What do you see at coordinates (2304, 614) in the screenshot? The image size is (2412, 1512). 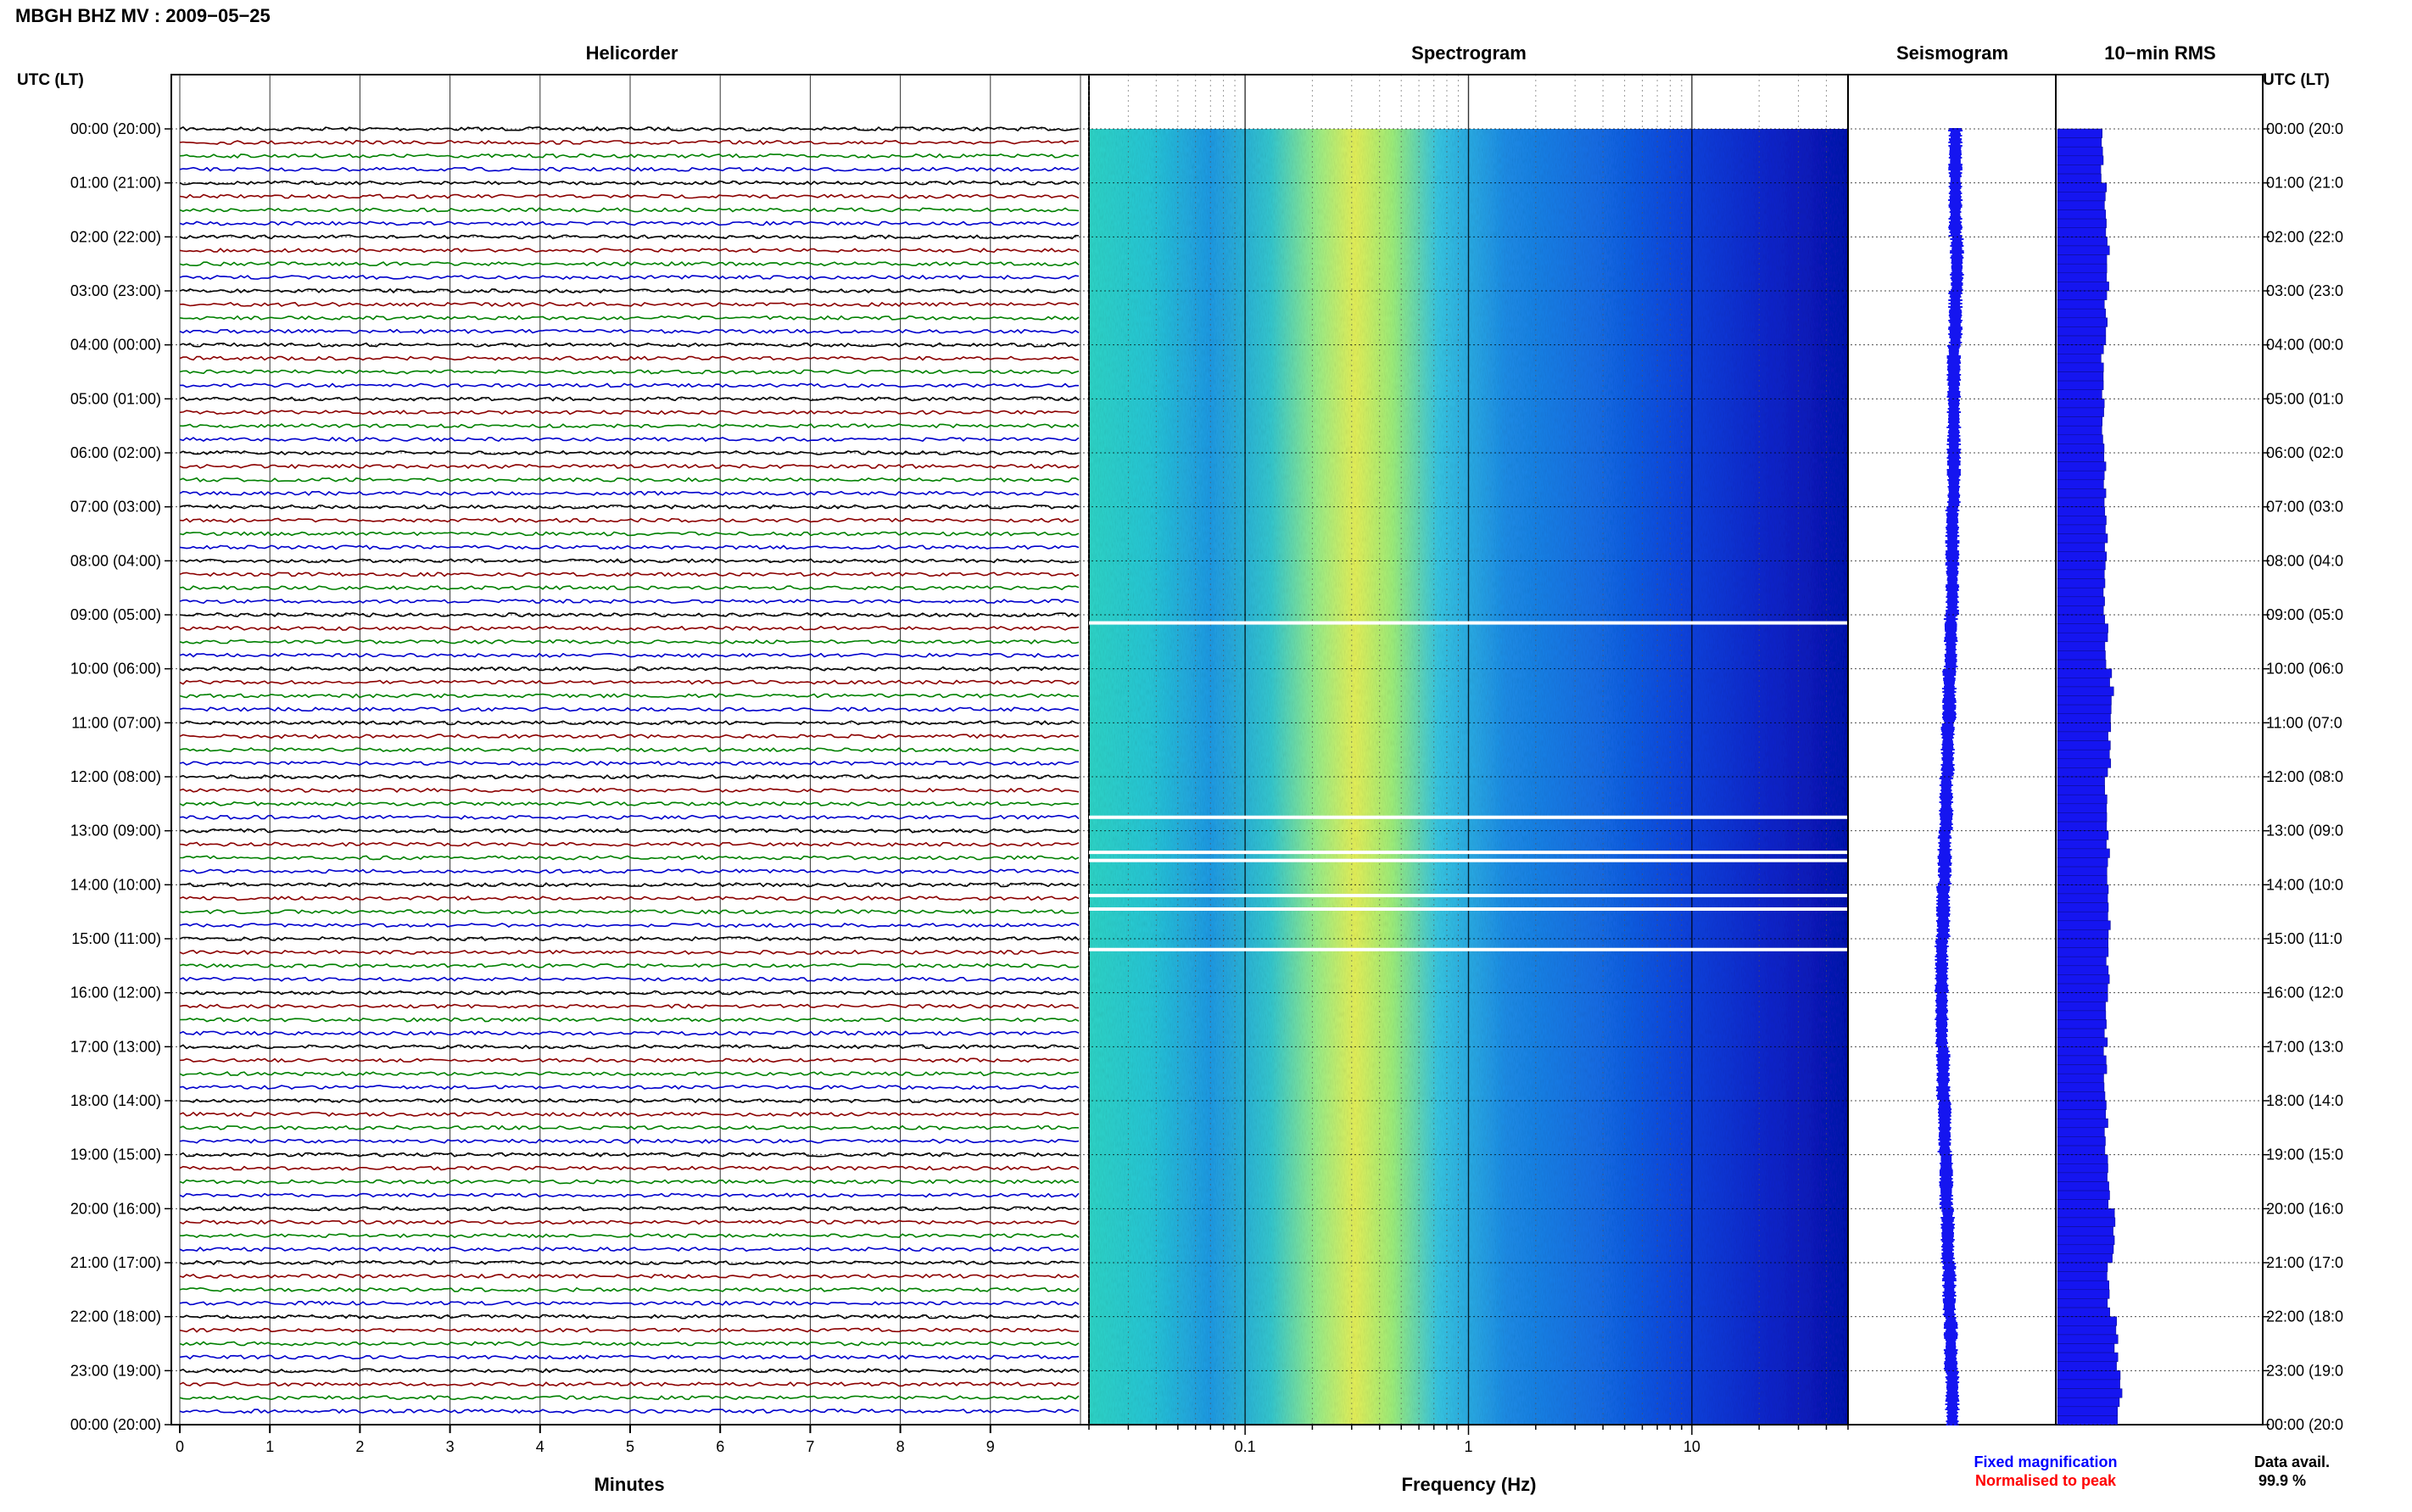 I see `hour-label-right: 09:00 (05:0` at bounding box center [2304, 614].